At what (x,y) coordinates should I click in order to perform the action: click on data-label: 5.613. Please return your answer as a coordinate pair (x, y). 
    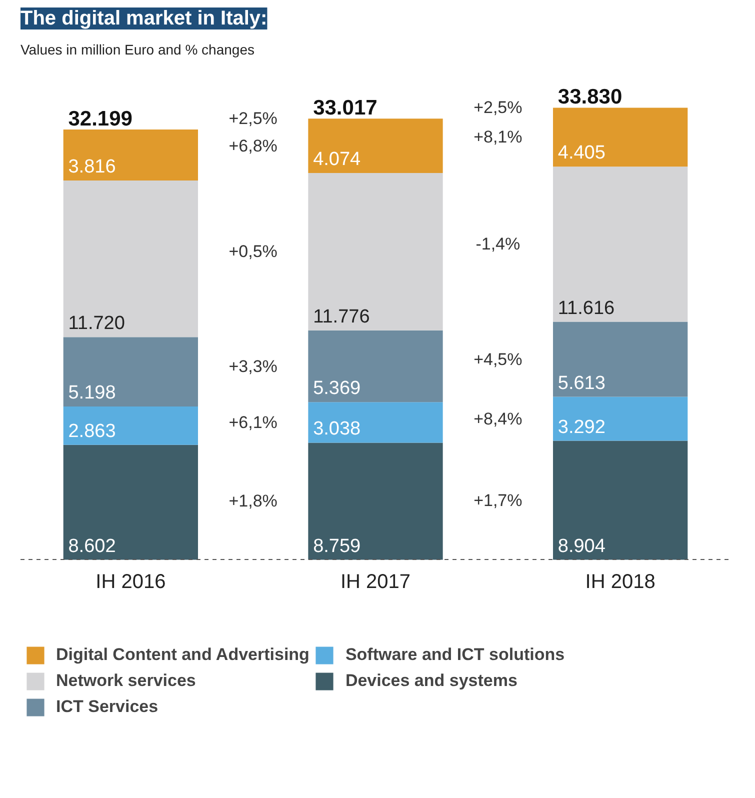
    Looking at the image, I should click on (582, 383).